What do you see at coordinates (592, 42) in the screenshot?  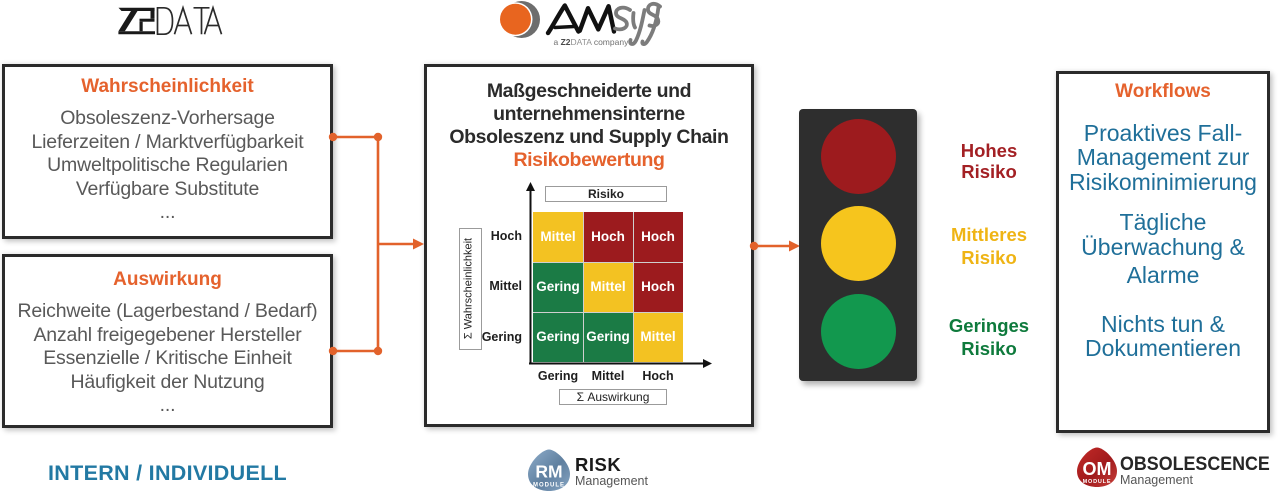 I see `svg-text: a Z2DATA company` at bounding box center [592, 42].